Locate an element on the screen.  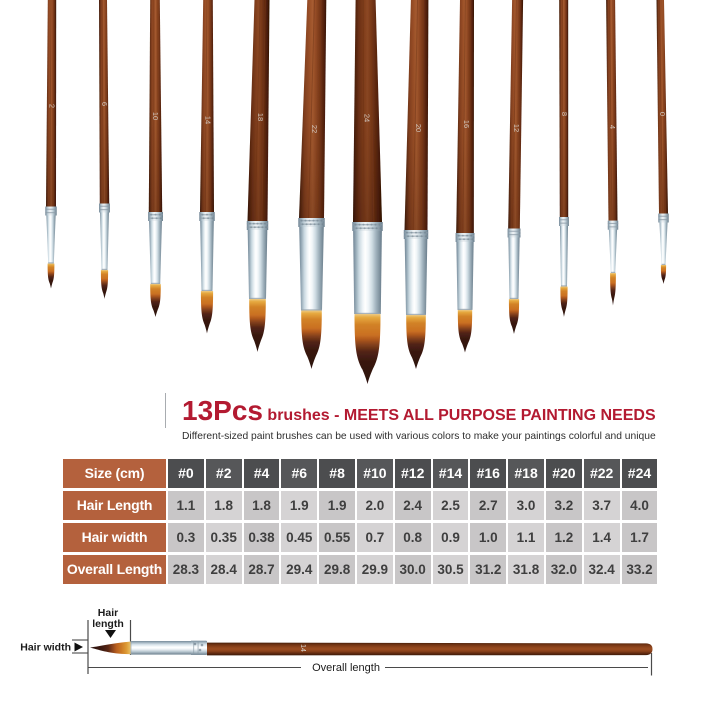
svg-text: 24 is located at coordinates (367, 118).